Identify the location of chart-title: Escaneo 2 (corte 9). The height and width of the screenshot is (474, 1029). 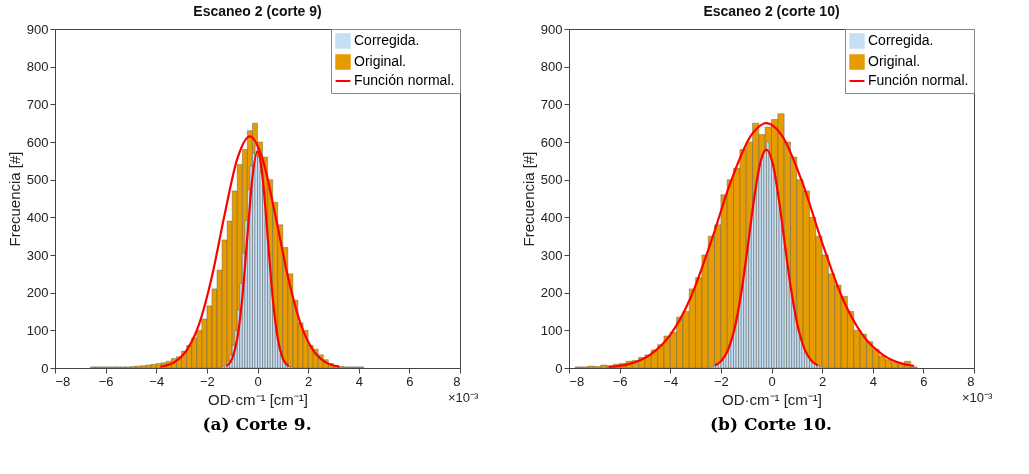
(257, 11).